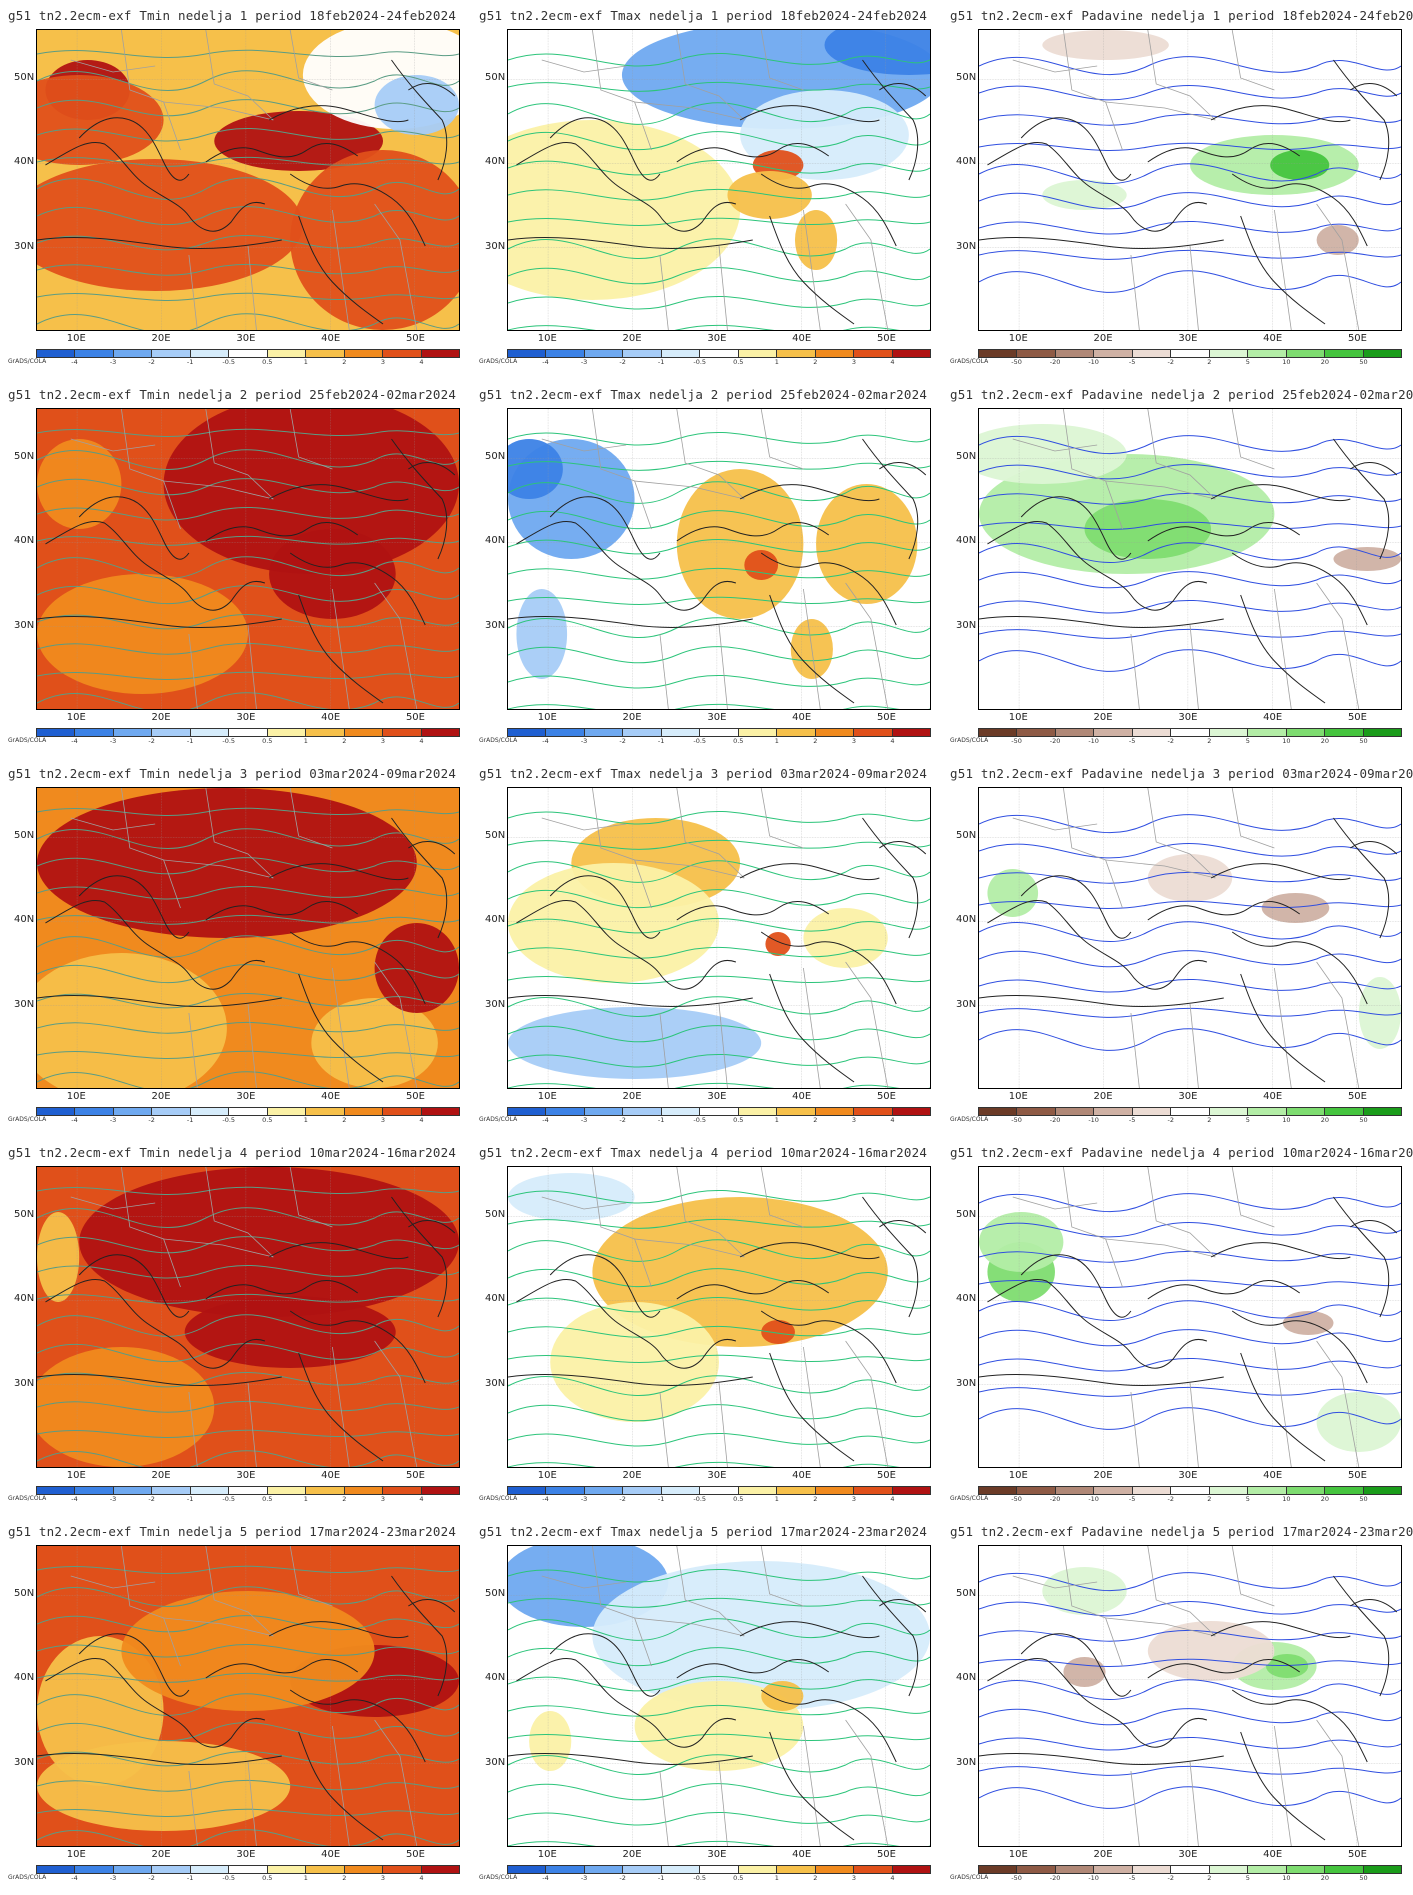 Image resolution: width=1413 pixels, height=1895 pixels. What do you see at coordinates (305, 362) in the screenshot?
I see `colorbar-tick-label: 1` at bounding box center [305, 362].